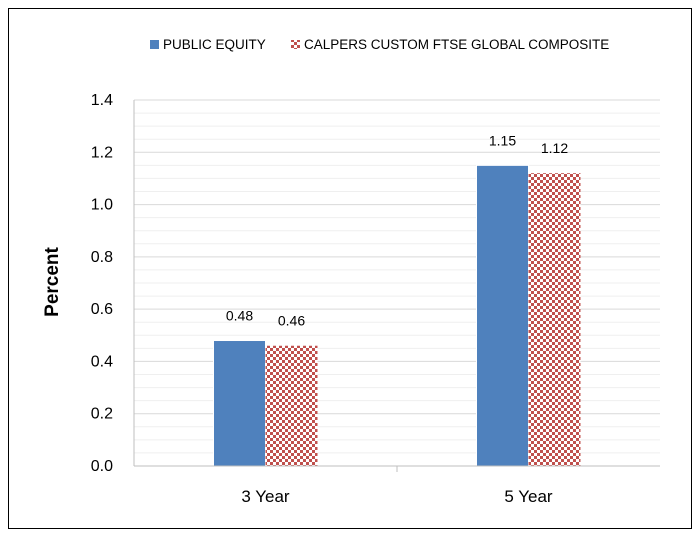 Image resolution: width=700 pixels, height=537 pixels. Describe the element at coordinates (102, 152) in the screenshot. I see `y-tick-label: 1.2` at that location.